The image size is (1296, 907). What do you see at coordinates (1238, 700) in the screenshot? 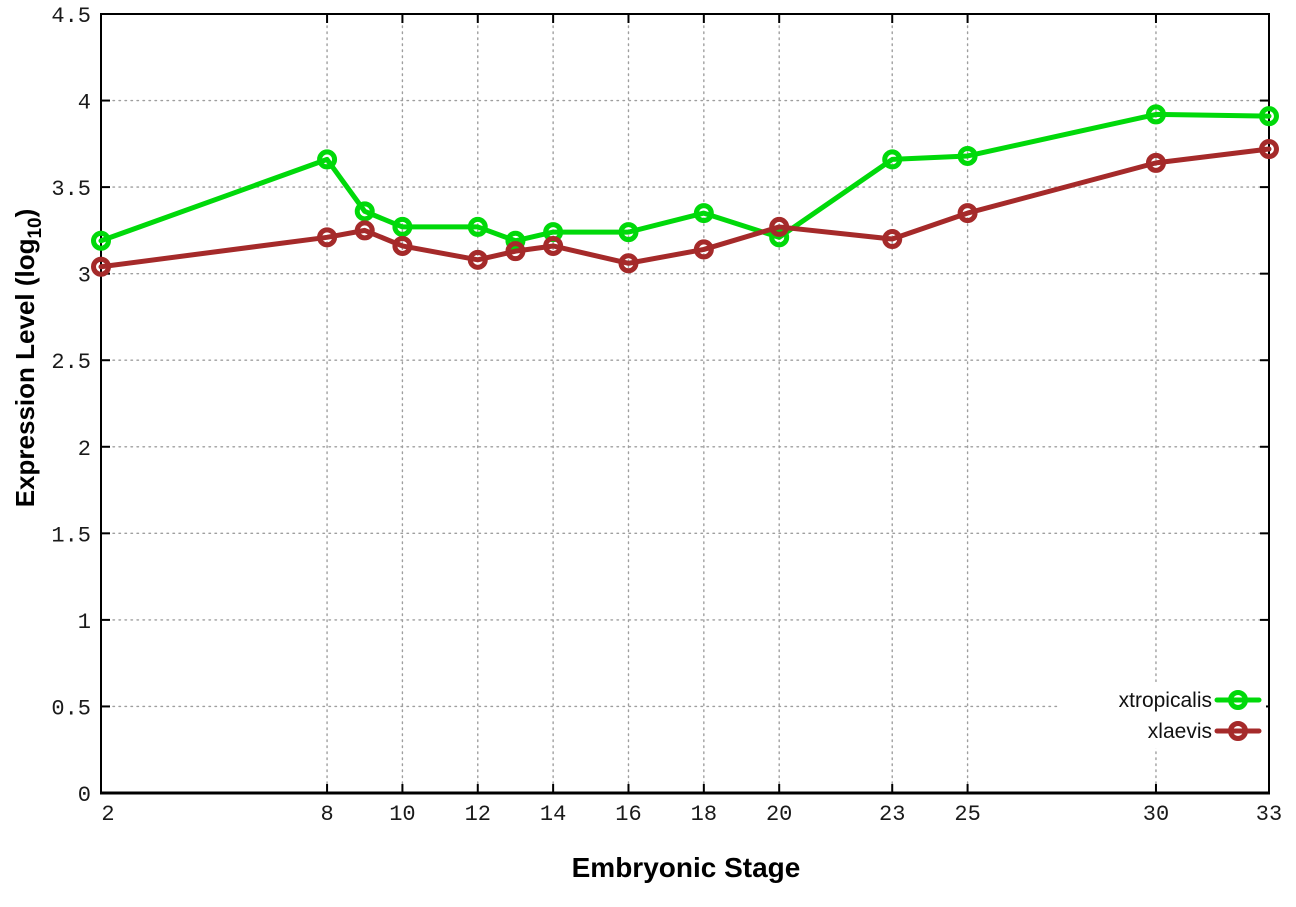
I see `legend-marker-xtropicalis` at bounding box center [1238, 700].